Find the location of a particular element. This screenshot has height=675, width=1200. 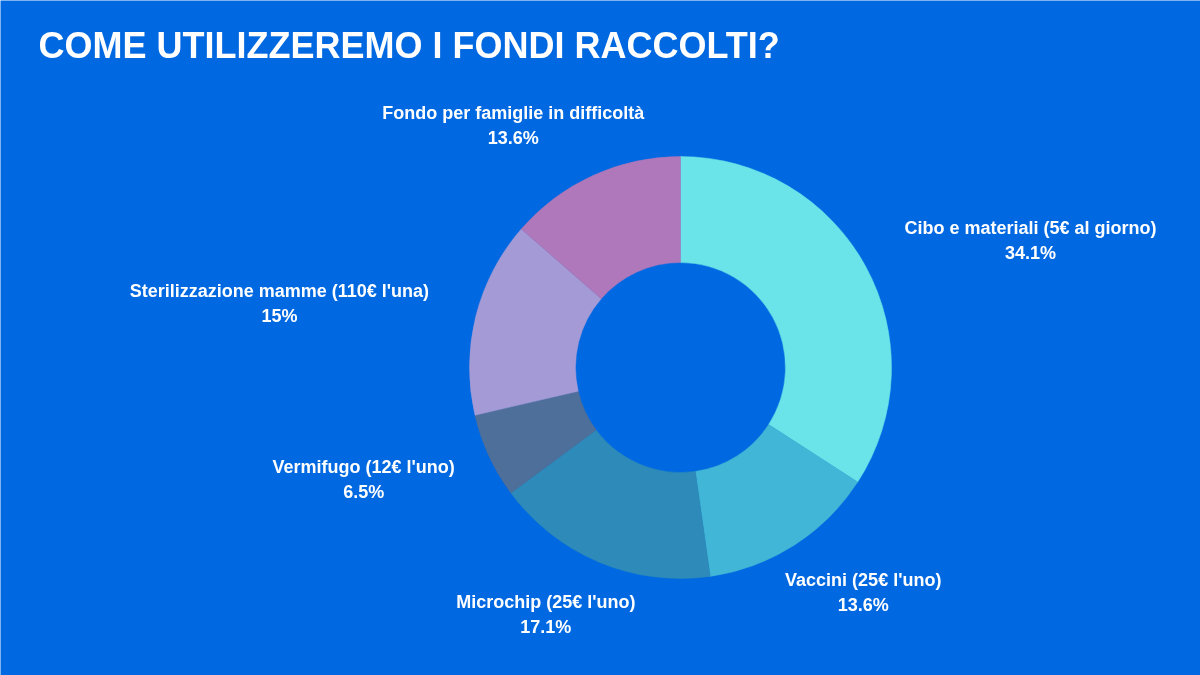

slice-label: Sterilizzazione mamme (110€ l'una) is located at coordinates (279, 291).